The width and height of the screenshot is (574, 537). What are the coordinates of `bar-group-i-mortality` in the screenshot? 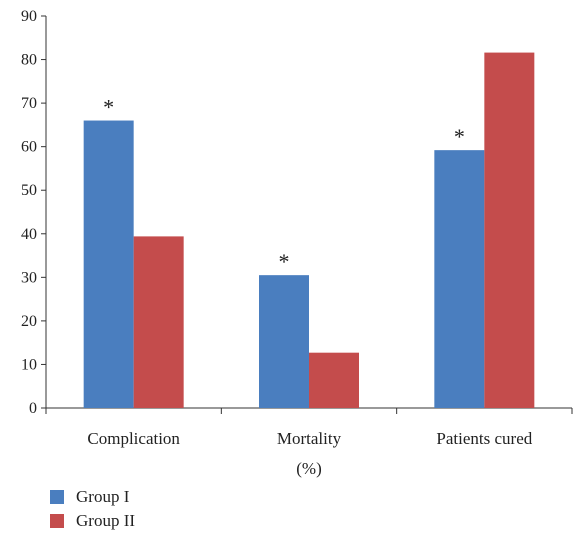 It's located at (284, 341).